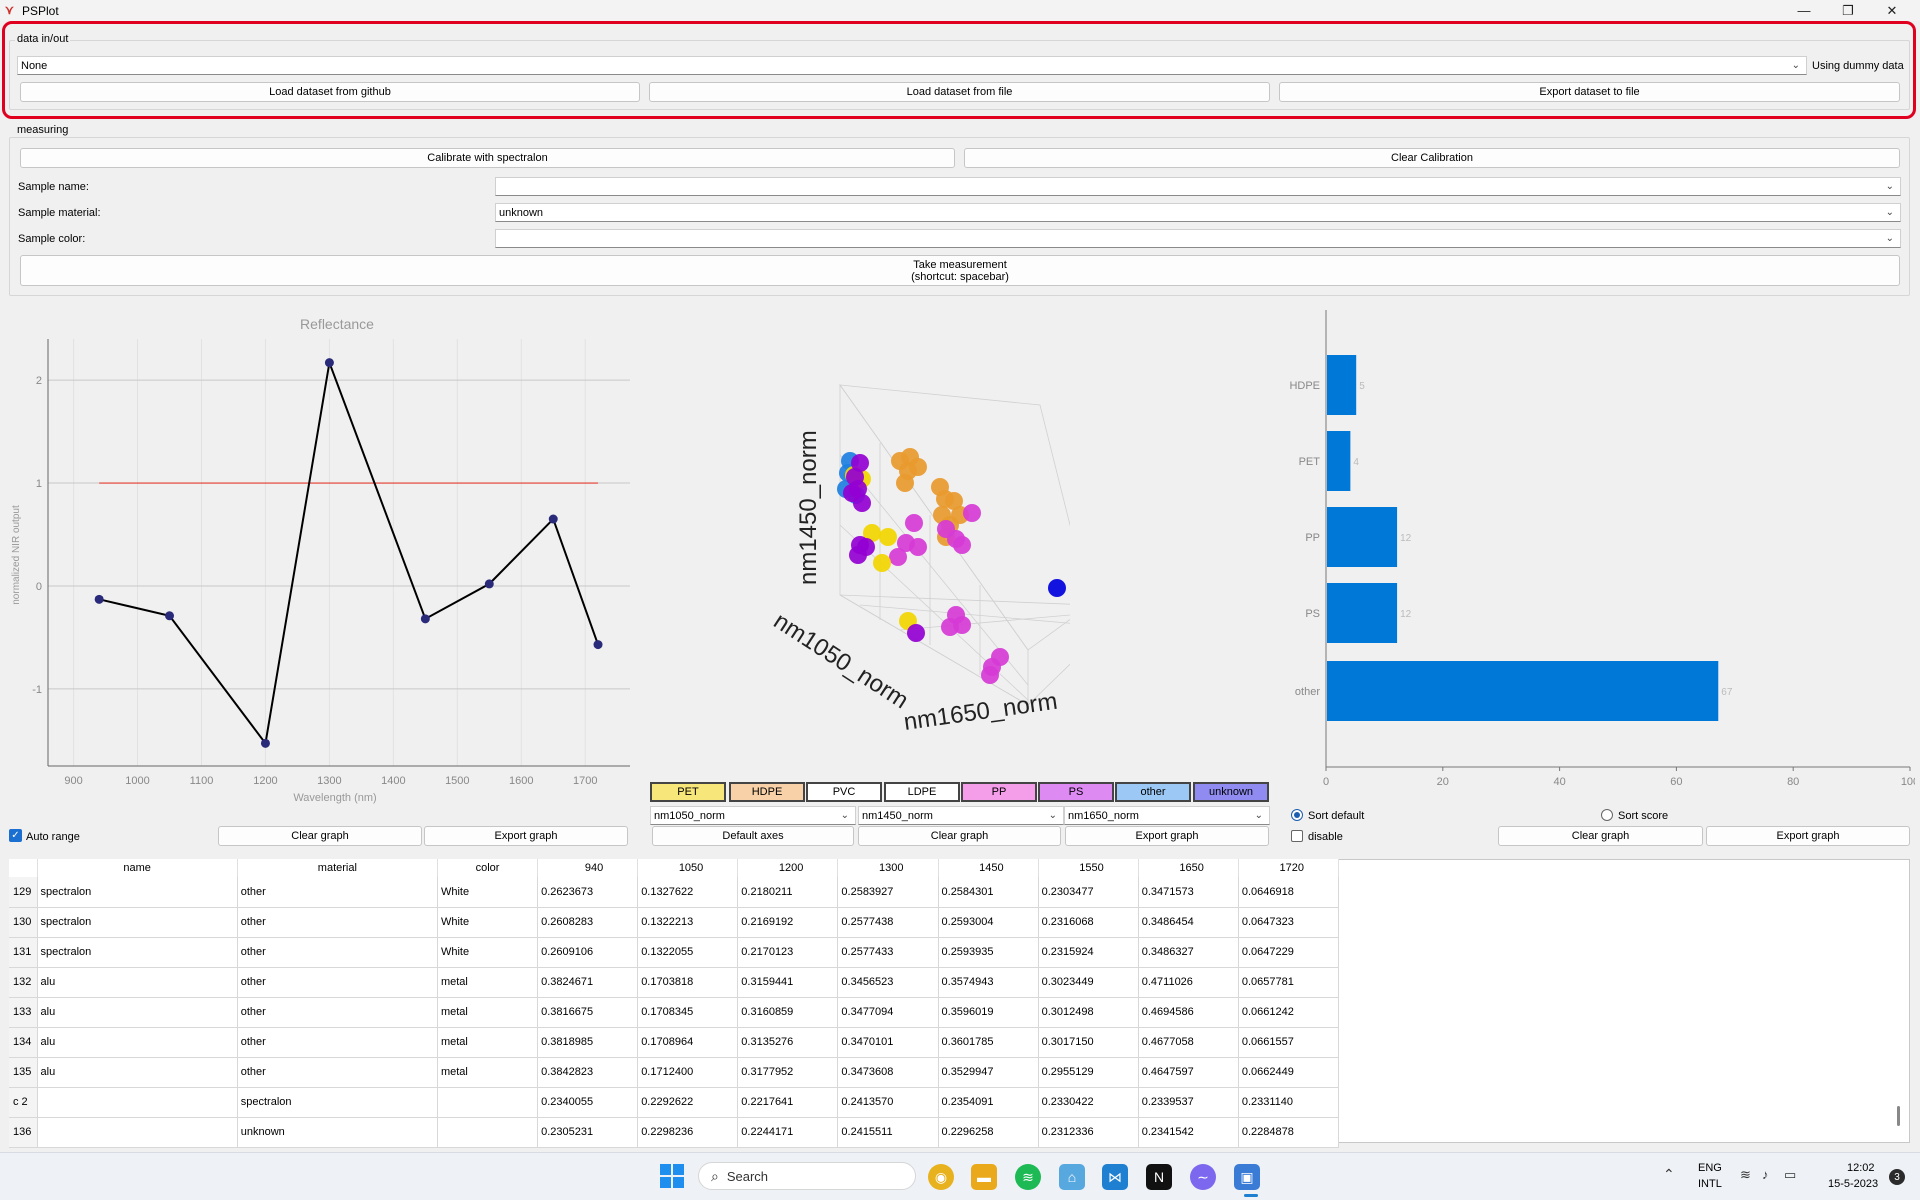  What do you see at coordinates (588, 952) in the screenshot?
I see `table-cell: 0.2609106` at bounding box center [588, 952].